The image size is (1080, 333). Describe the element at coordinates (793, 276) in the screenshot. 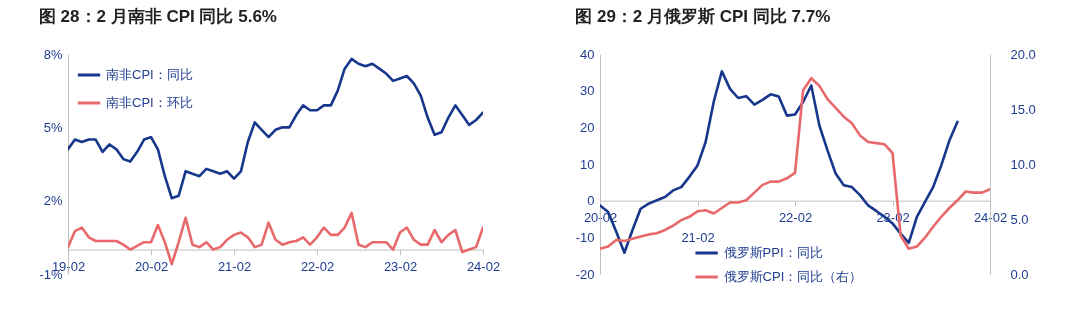

I see `legend-label: 俄罗斯CPI：同比（右）` at that location.